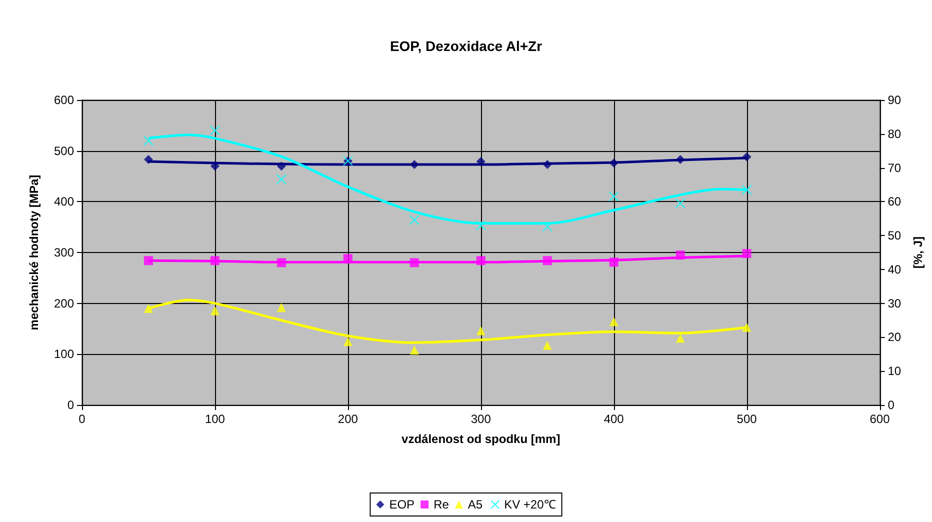 This screenshot has width=932, height=522. Describe the element at coordinates (614, 419) in the screenshot. I see `x-tick-label: 400` at that location.